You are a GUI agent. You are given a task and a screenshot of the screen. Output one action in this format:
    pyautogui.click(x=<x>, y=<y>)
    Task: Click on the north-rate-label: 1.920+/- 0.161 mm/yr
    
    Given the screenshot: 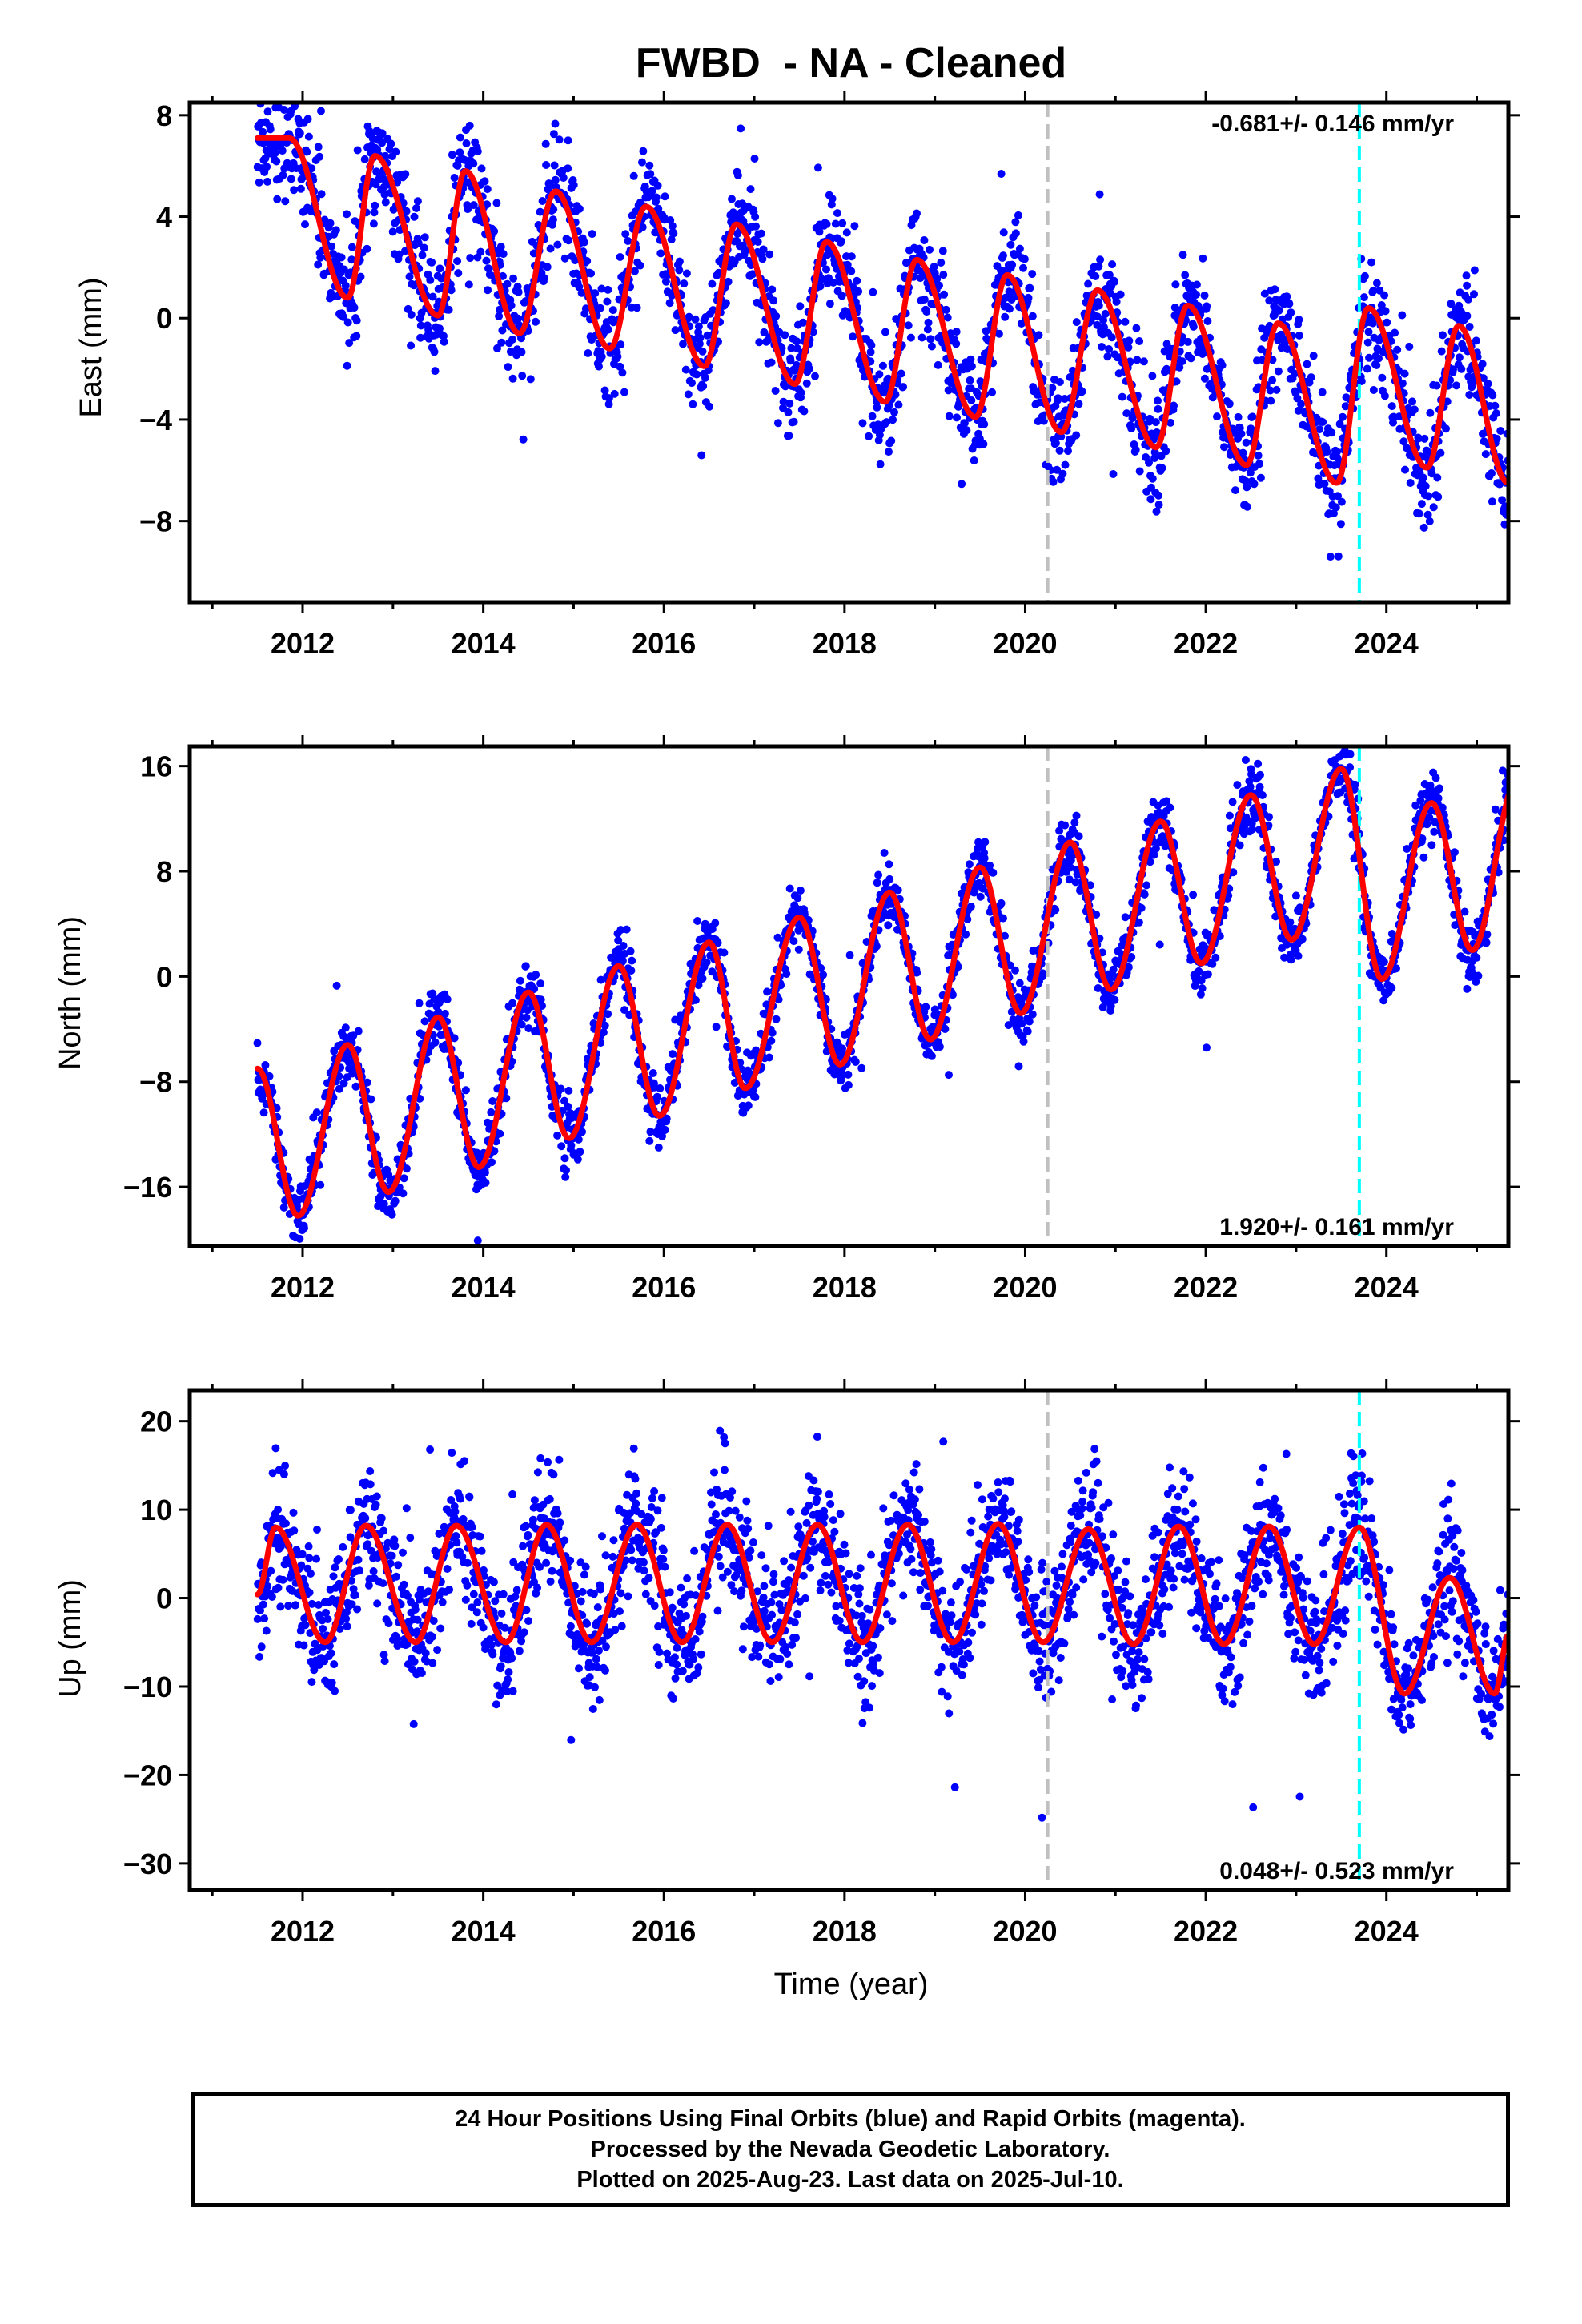 What is the action you would take?
    pyautogui.click(x=1336, y=1227)
    